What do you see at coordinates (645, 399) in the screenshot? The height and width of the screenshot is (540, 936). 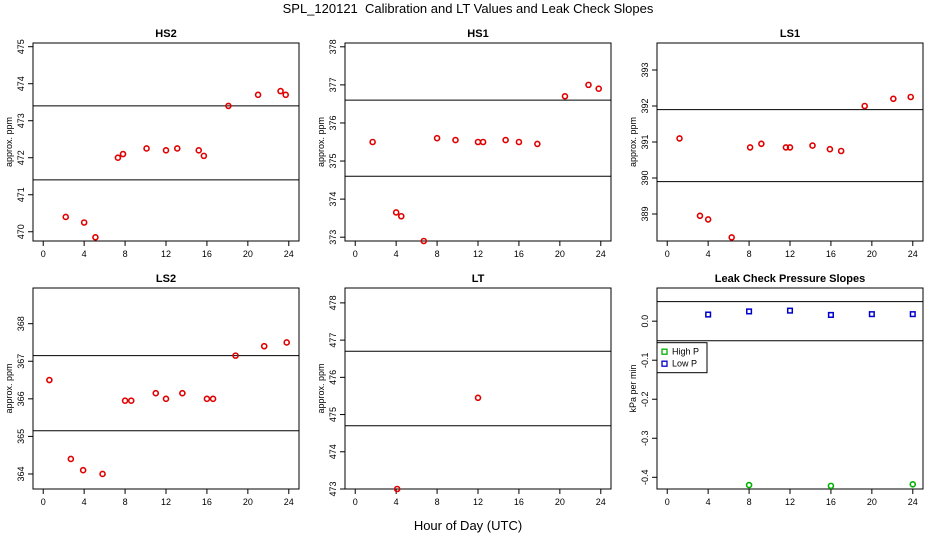 I see `y-tick-label: -0.2` at bounding box center [645, 399].